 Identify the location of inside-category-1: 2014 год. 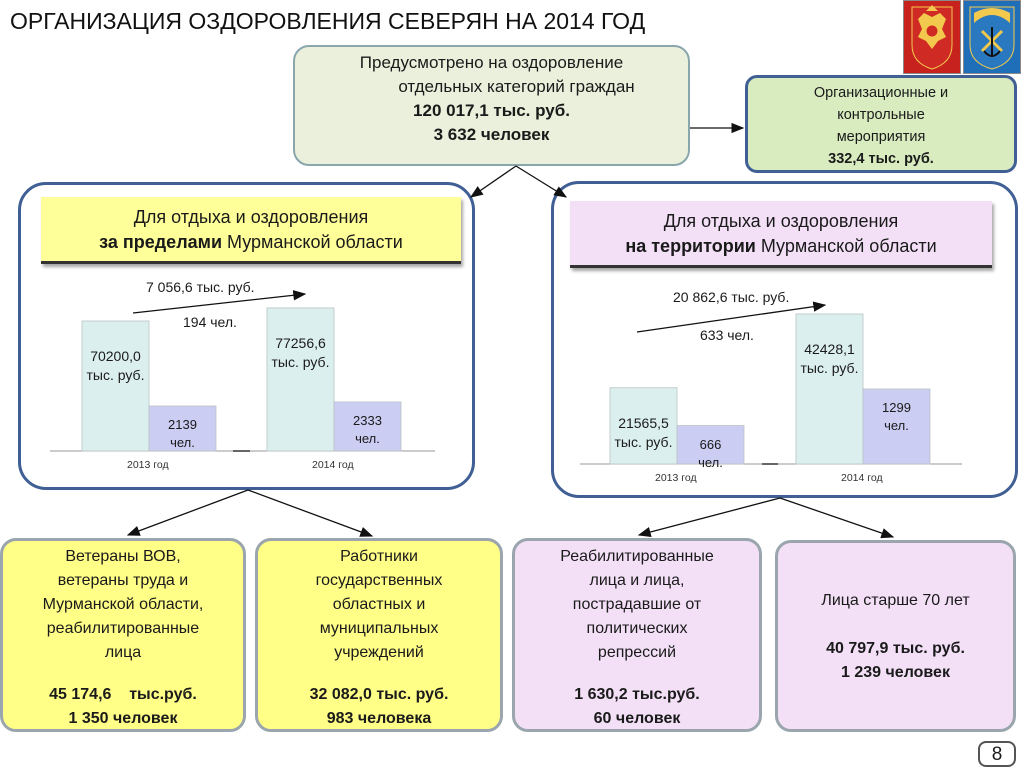
(862, 478).